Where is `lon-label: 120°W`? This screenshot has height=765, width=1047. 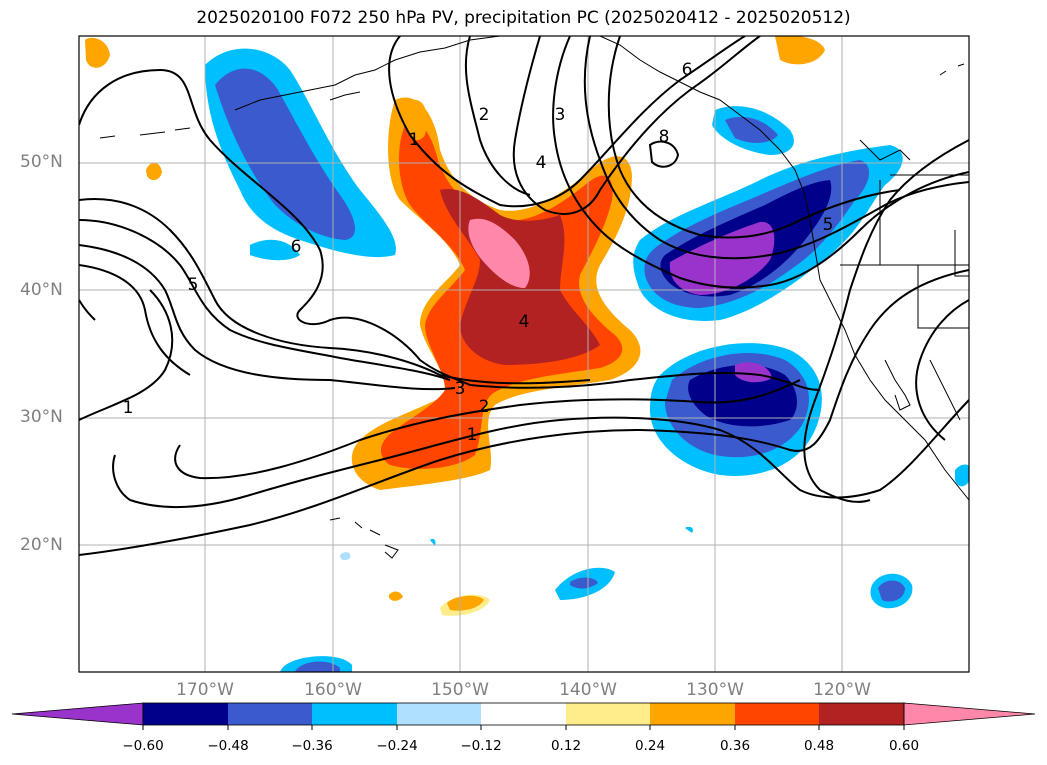
lon-label: 120°W is located at coordinates (842, 690).